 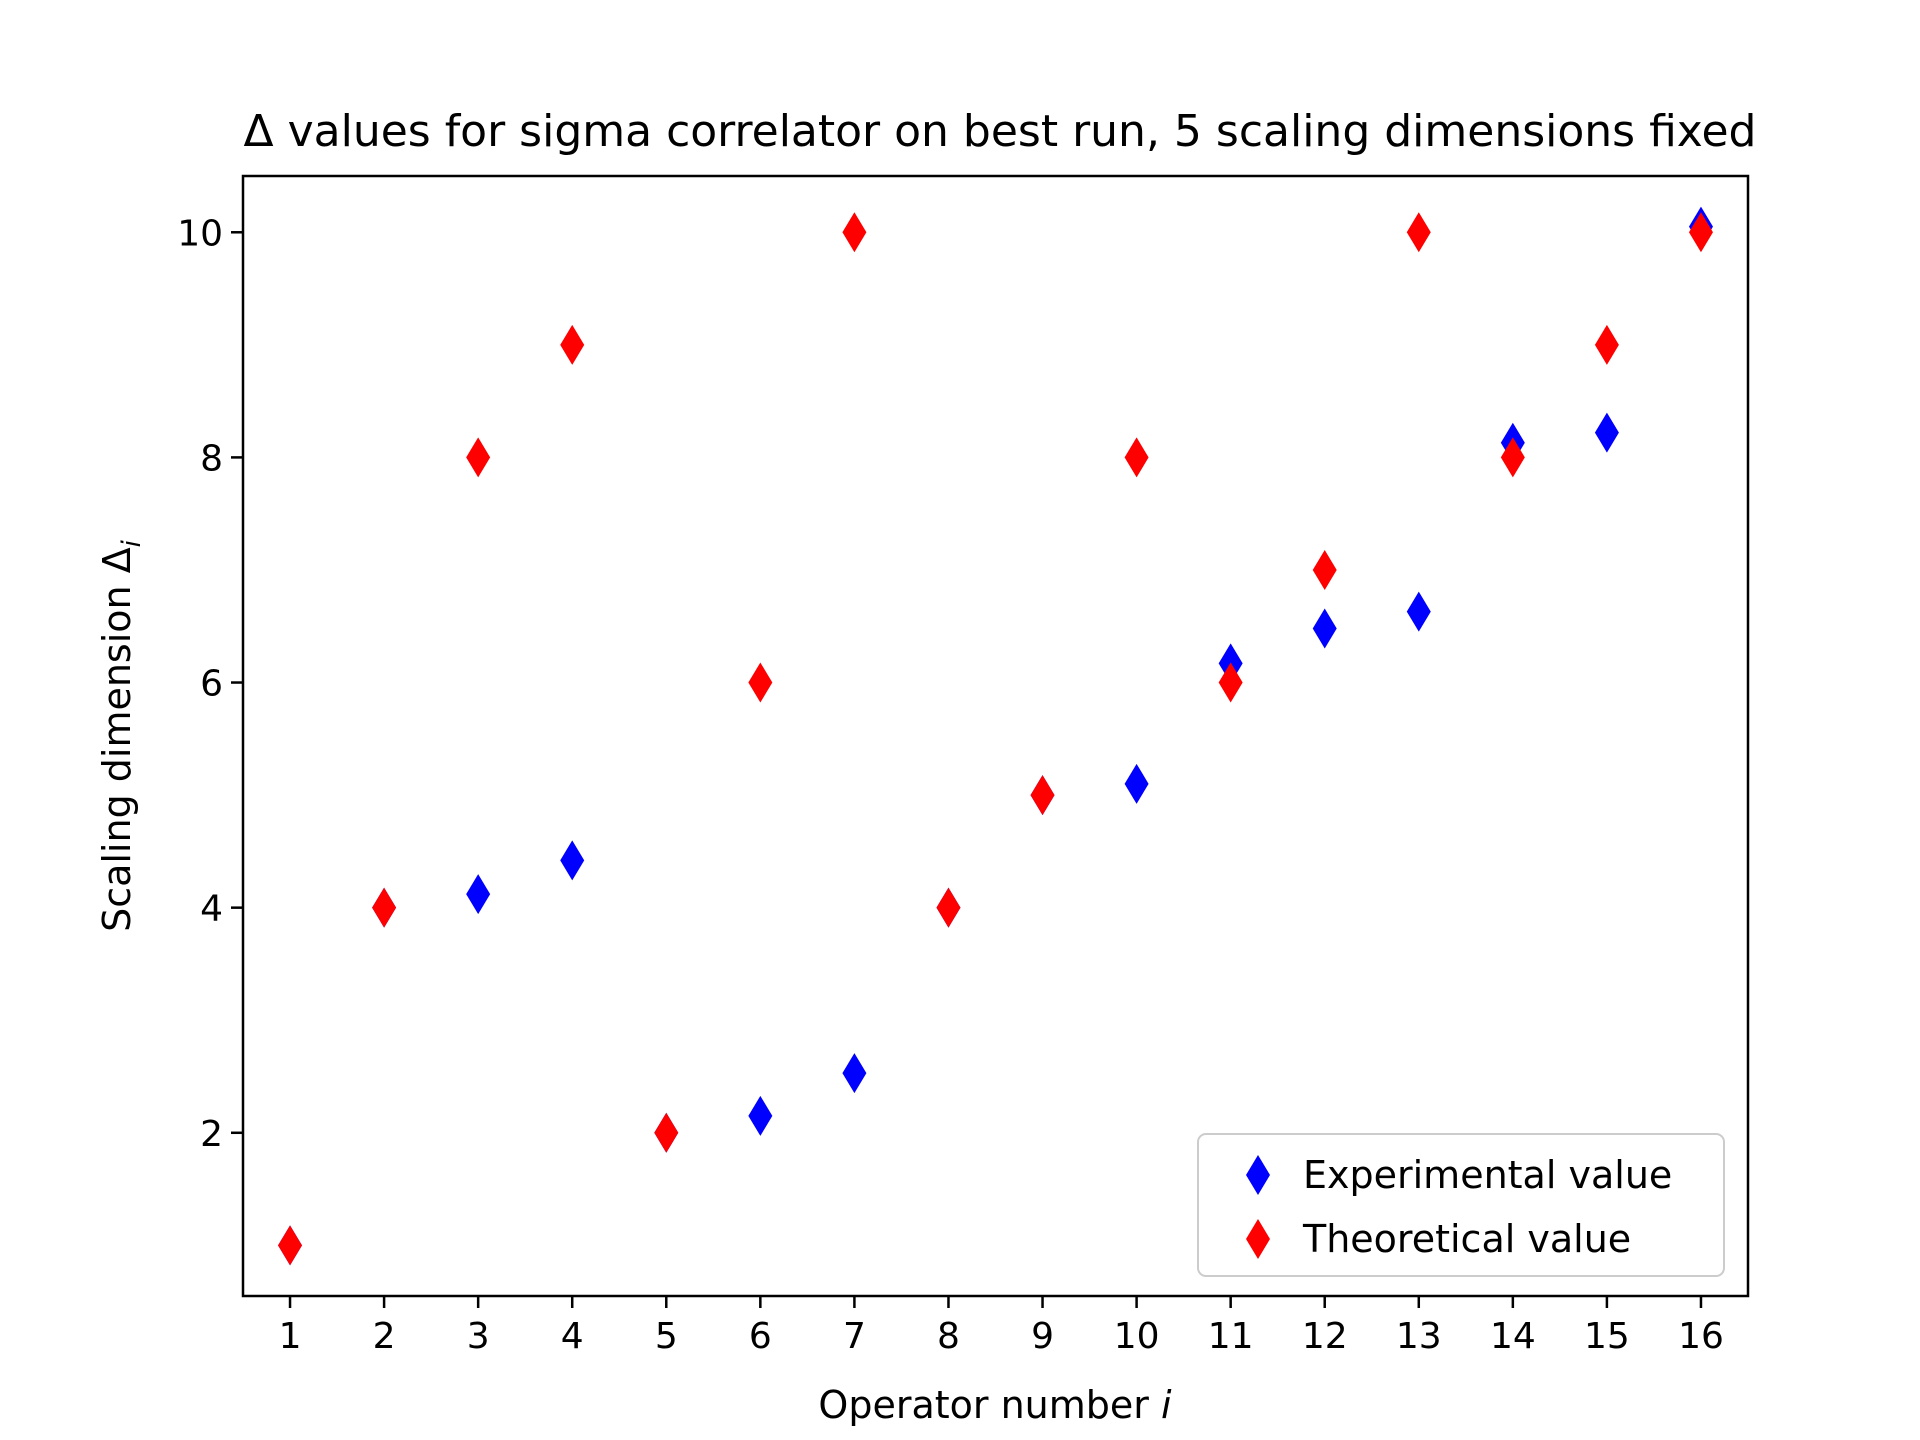 I want to click on y-axis-ticks: 2 4 6 8 10, so click(x=210, y=684).